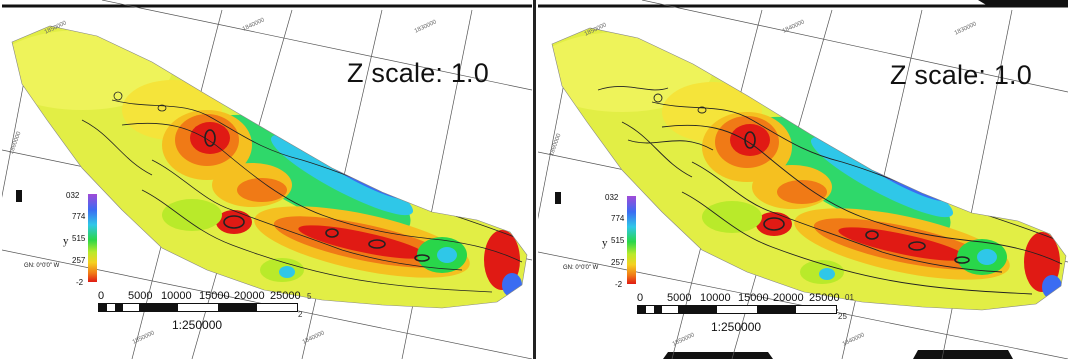 This screenshot has height=359, width=1070. I want to click on edge-label-a: 01, so click(849, 297).